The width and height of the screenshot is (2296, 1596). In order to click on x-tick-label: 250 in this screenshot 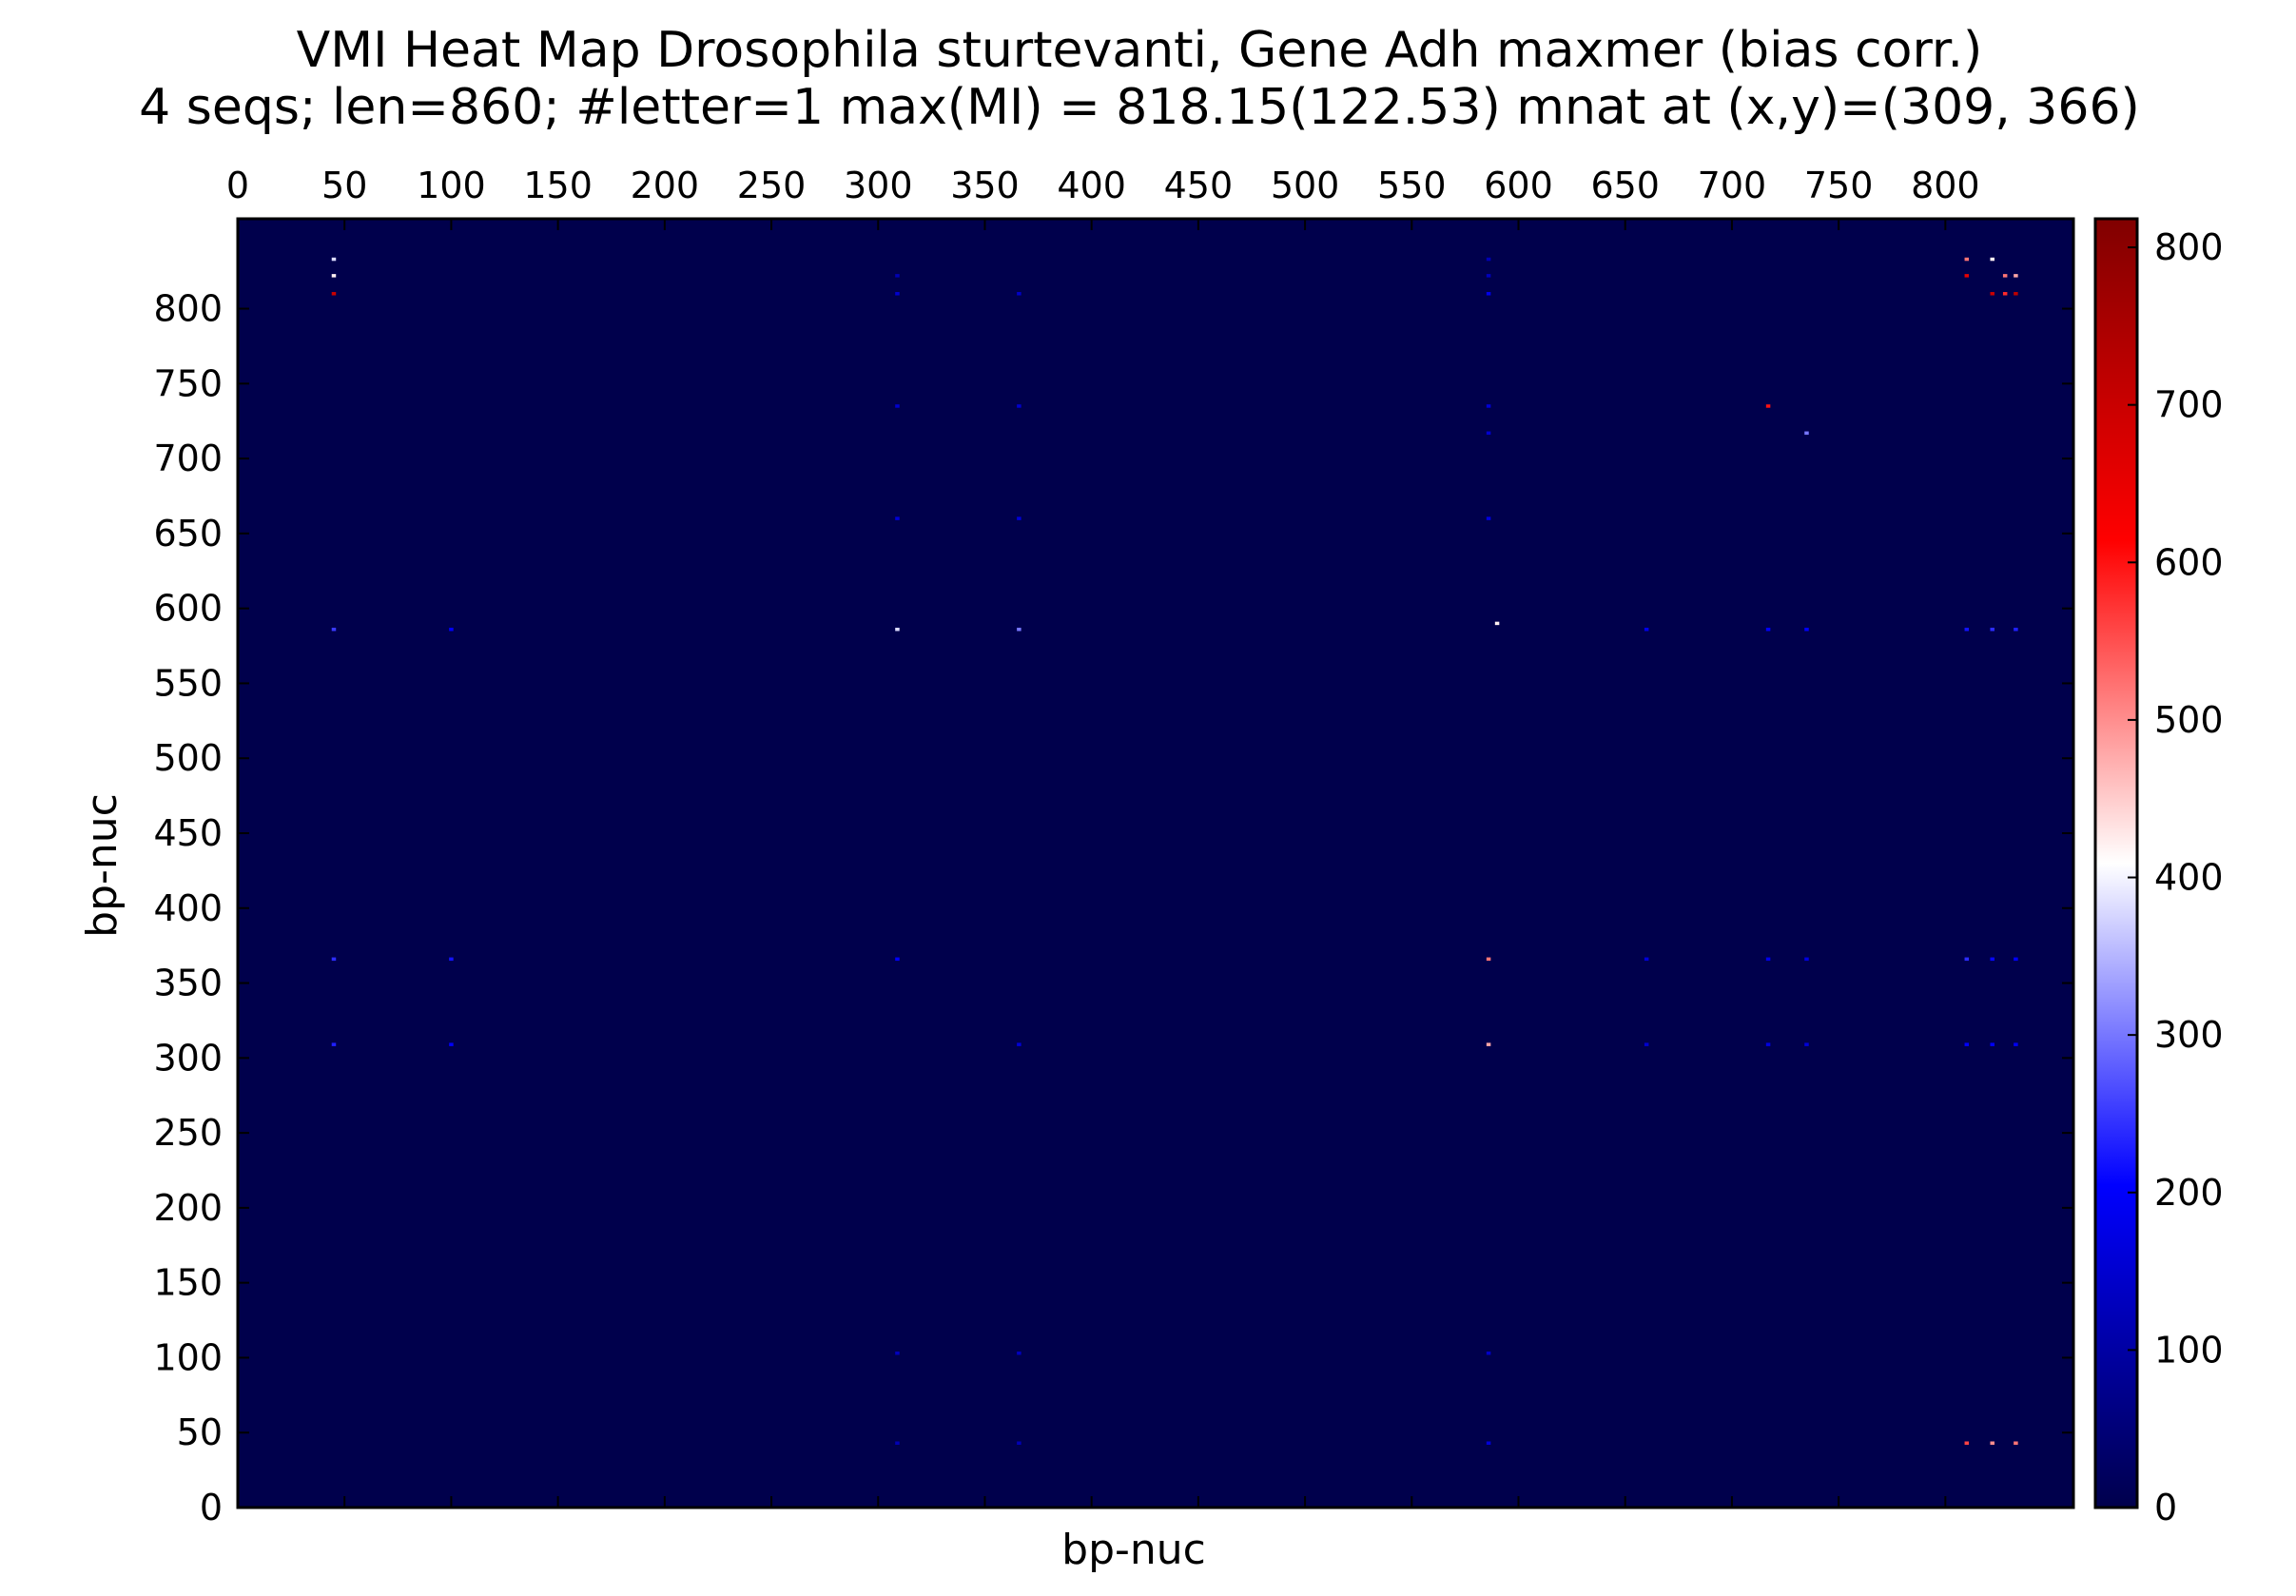, I will do `click(772, 186)`.